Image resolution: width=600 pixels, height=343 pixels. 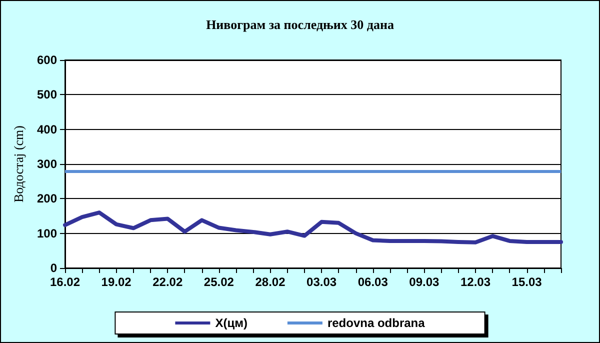 What do you see at coordinates (270, 282) in the screenshot?
I see `x-tick-label: 28.02` at bounding box center [270, 282].